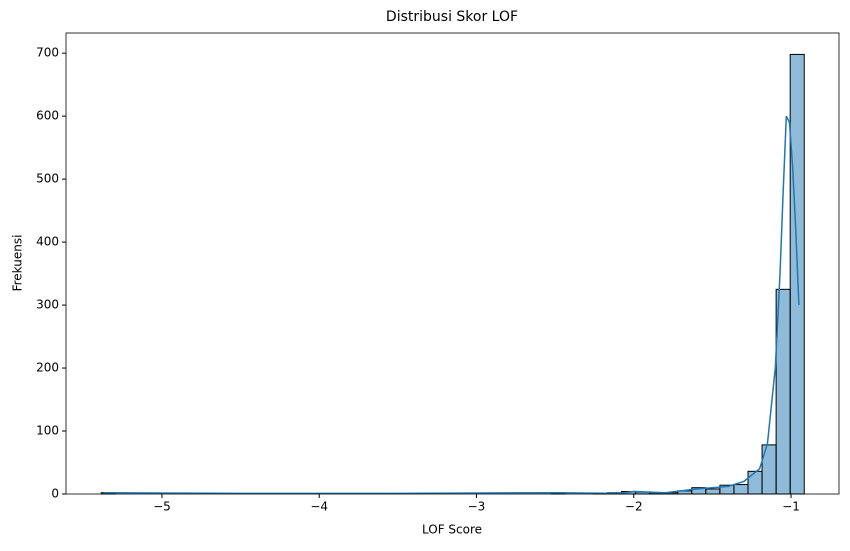  Describe the element at coordinates (791, 507) in the screenshot. I see `x-tick-label: −1` at that location.